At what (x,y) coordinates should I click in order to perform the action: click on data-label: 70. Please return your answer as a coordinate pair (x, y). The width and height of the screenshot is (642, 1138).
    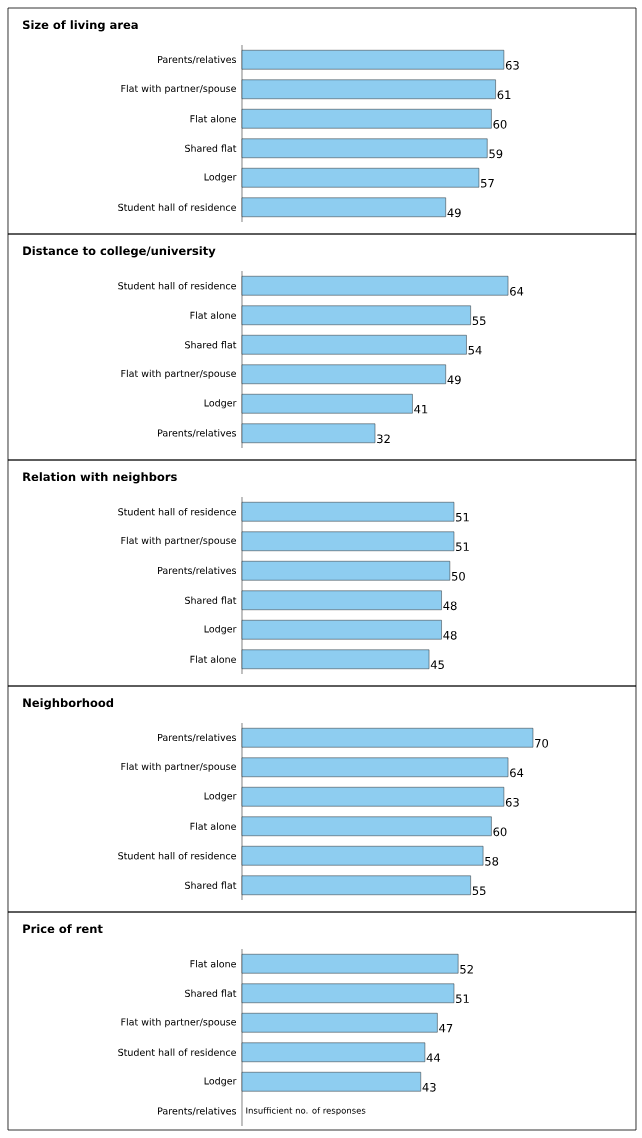
    Looking at the image, I should click on (542, 743).